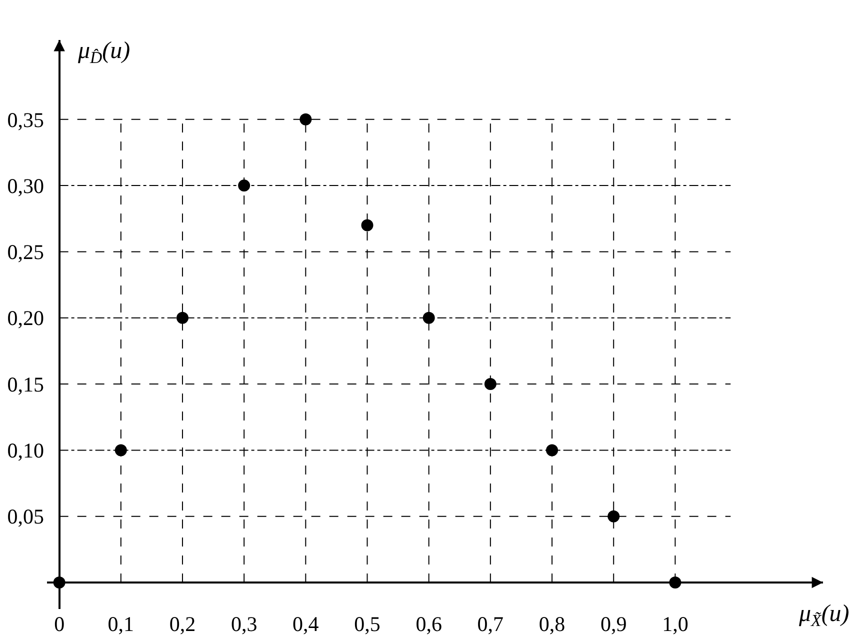 This screenshot has width=857, height=638. I want to click on x-tick-label: 0,4, so click(306, 624).